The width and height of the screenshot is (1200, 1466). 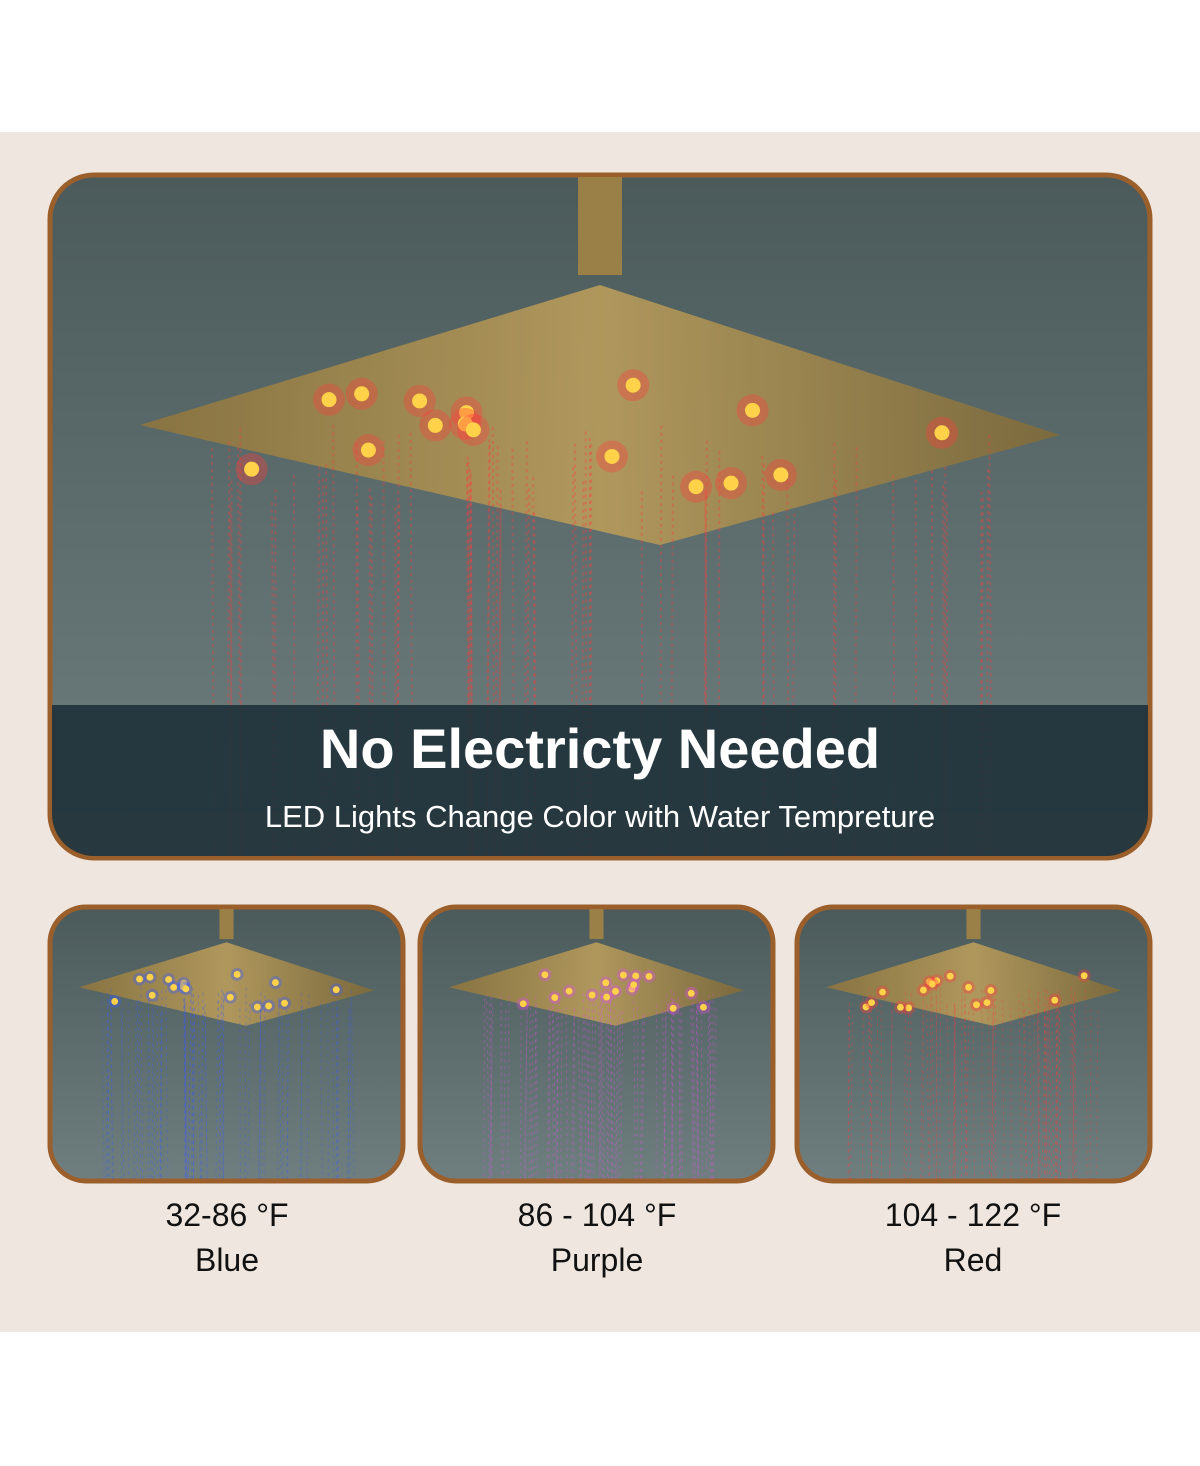 What do you see at coordinates (600, 748) in the screenshot?
I see `banner-title: No Electricty Needed` at bounding box center [600, 748].